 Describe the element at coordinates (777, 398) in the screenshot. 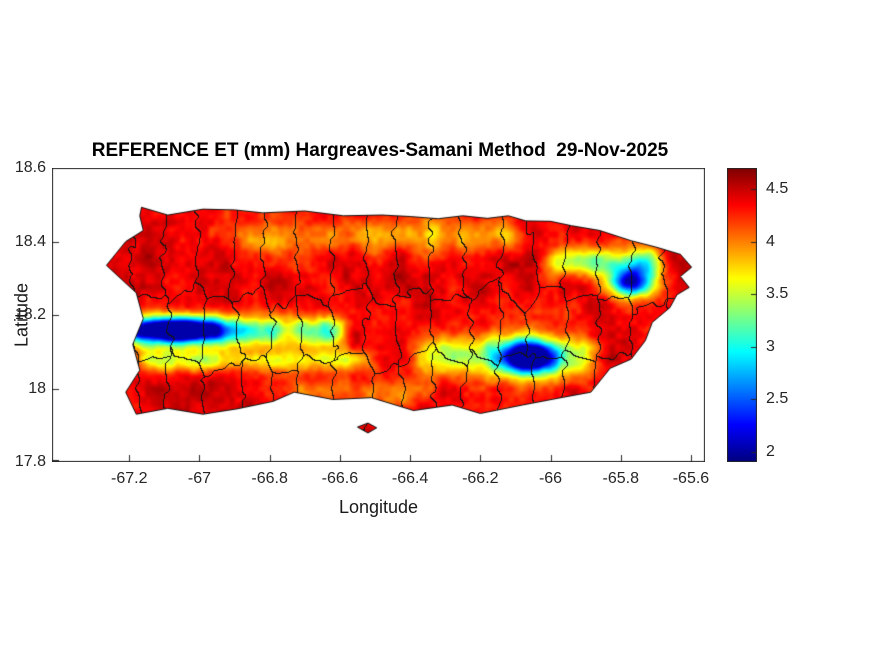

I see `colorbar-tick-label: 2.5` at that location.